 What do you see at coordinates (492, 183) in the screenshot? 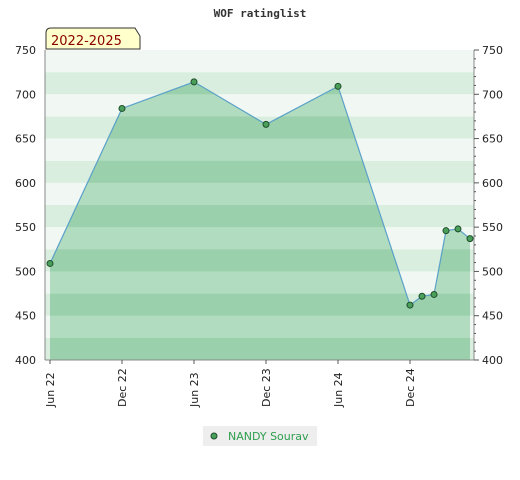
I see `y-tick-right: 600` at bounding box center [492, 183].